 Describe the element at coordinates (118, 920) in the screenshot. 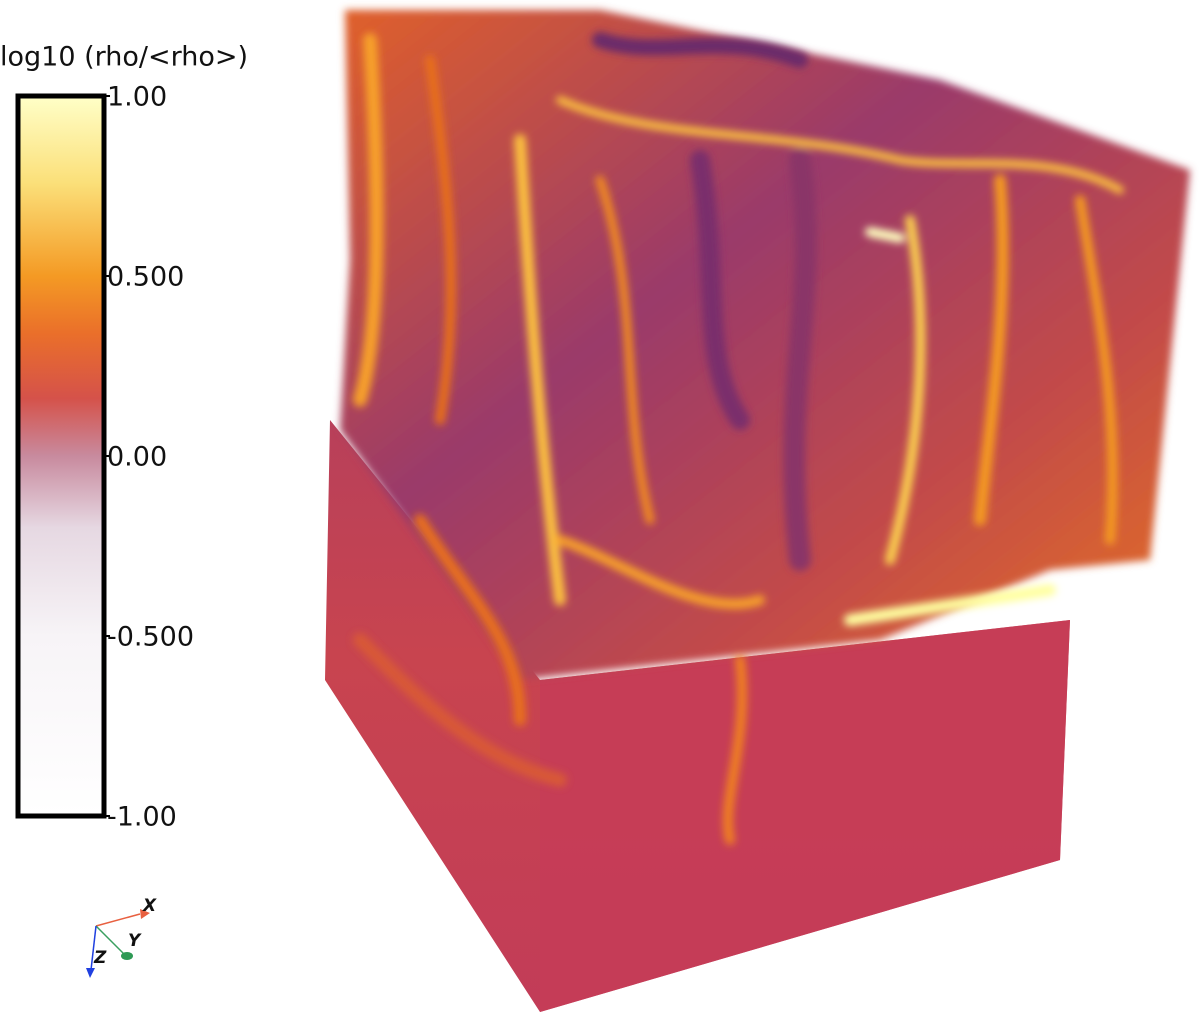

I see `x-axis-arrow` at that location.